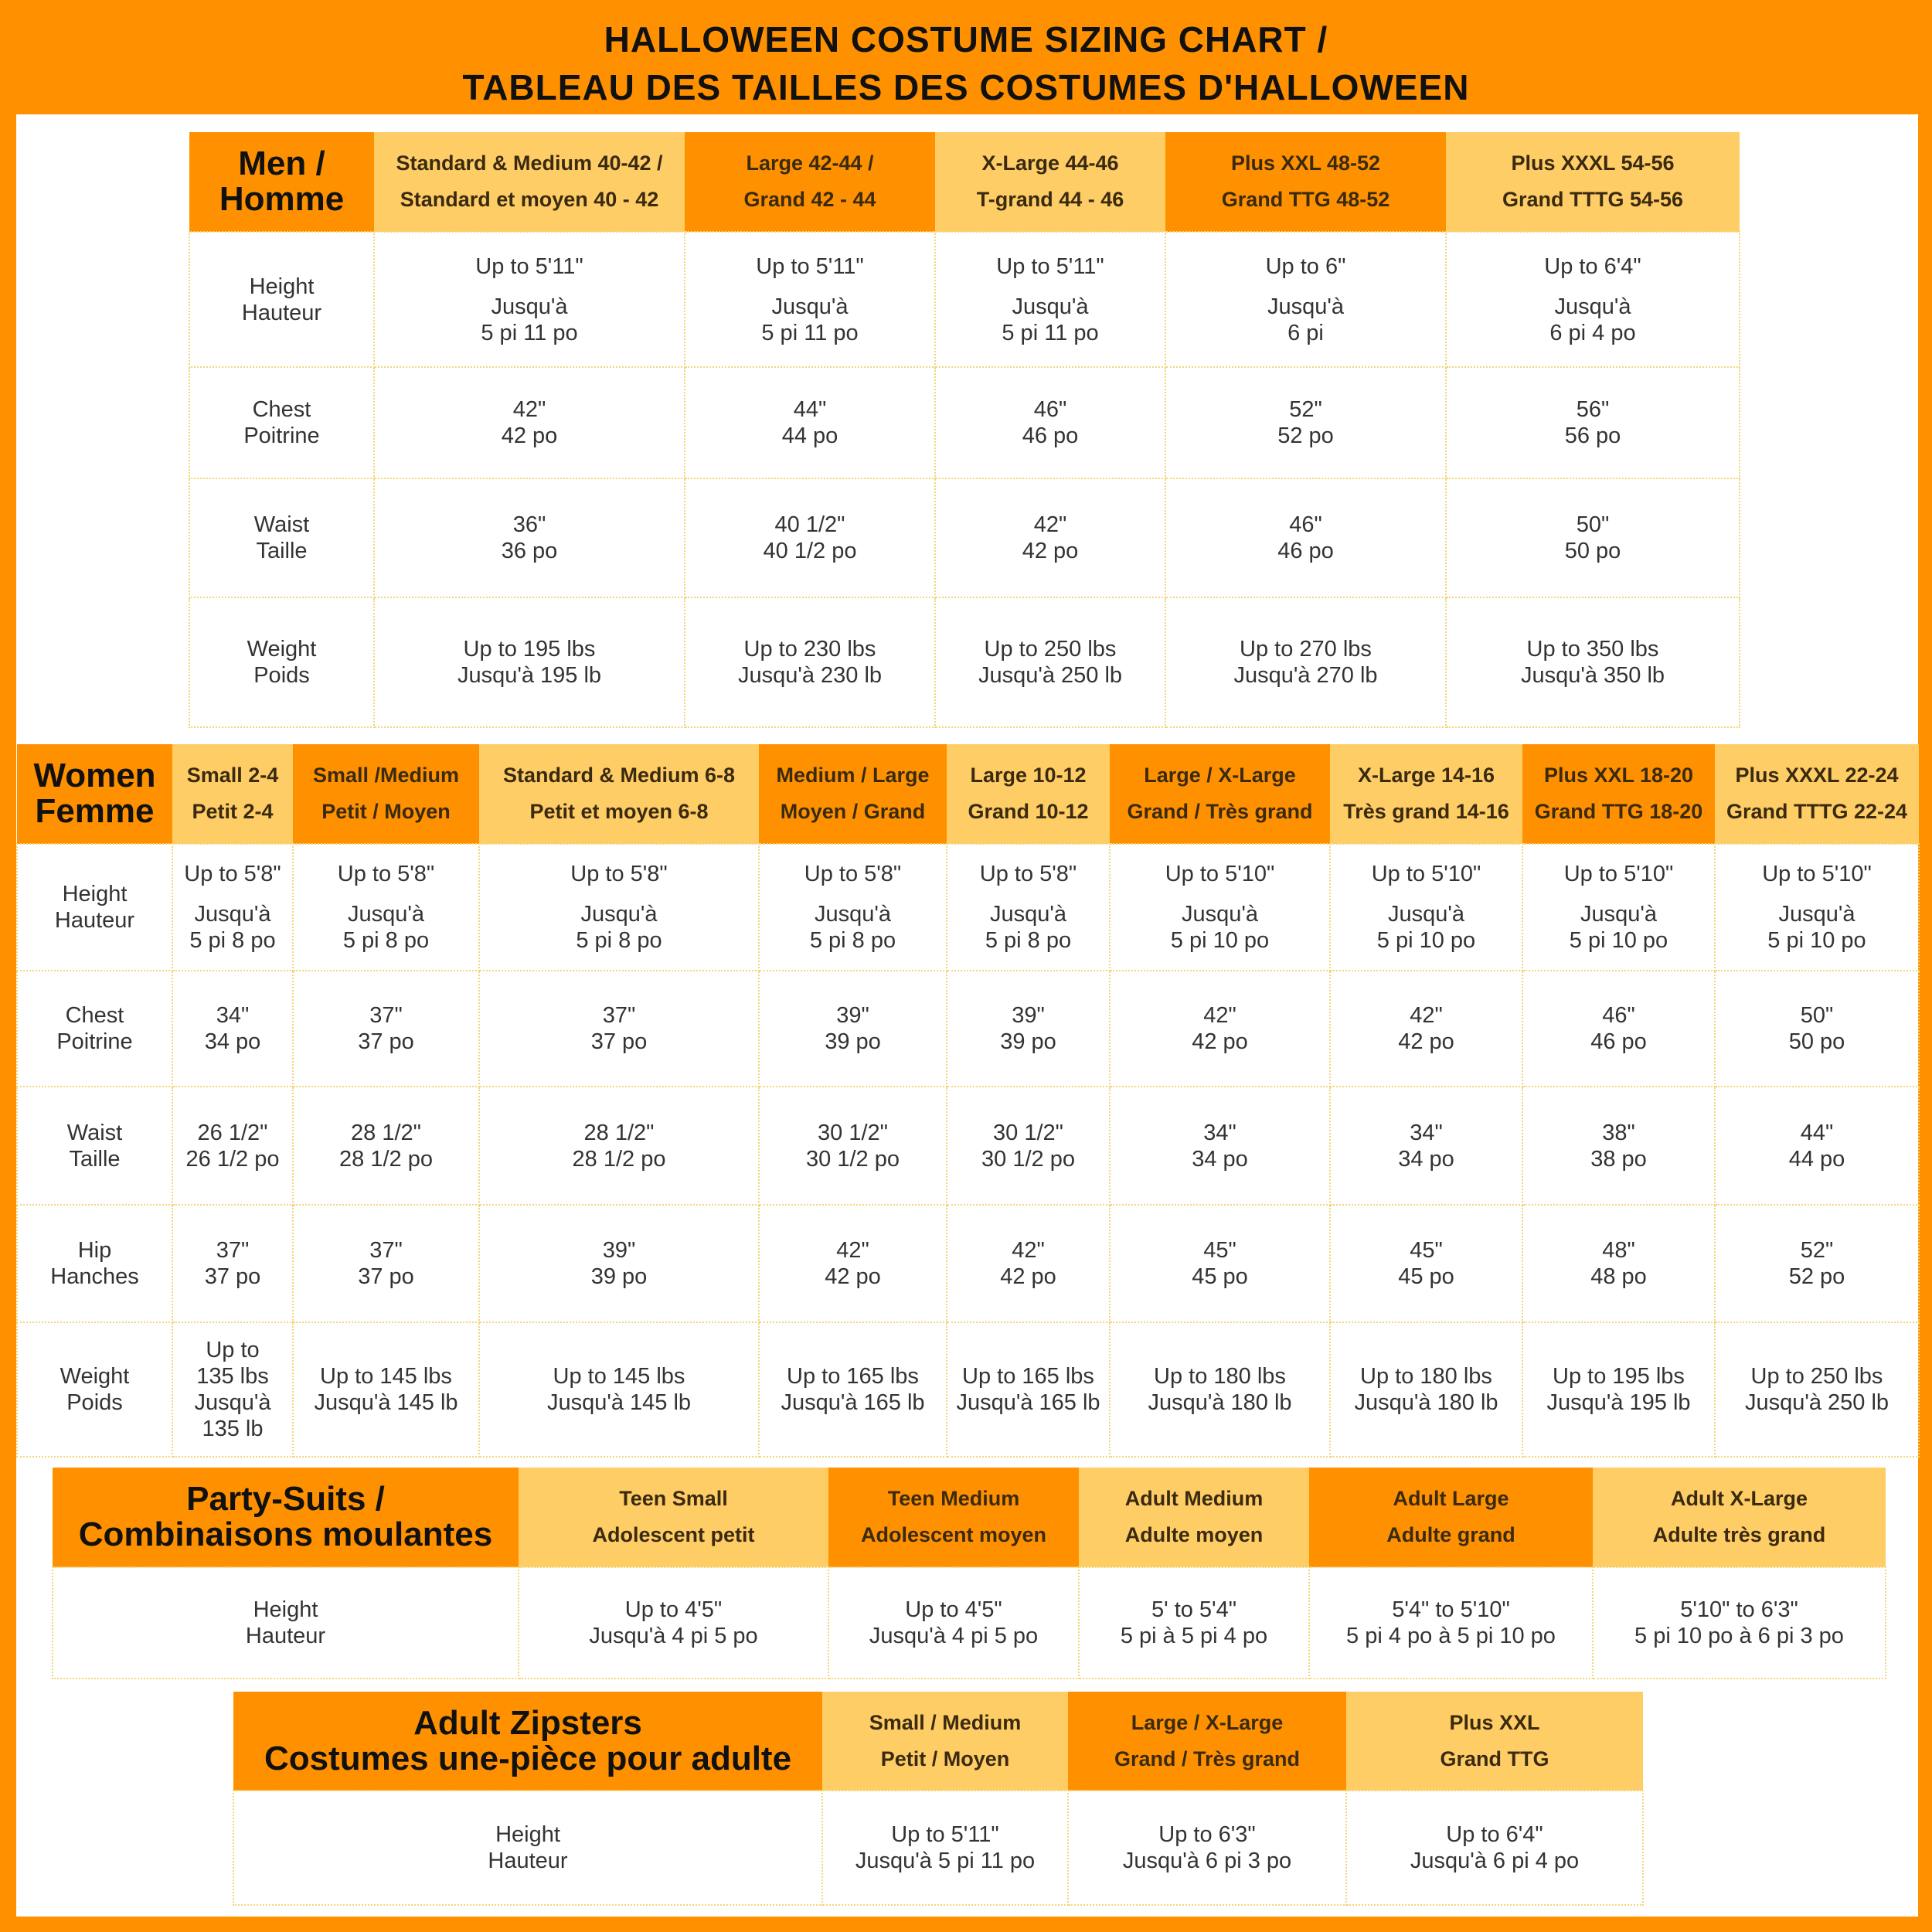 This screenshot has width=1932, height=1932. Describe the element at coordinates (1593, 538) in the screenshot. I see `size-value-cell: 50" 50 po` at that location.